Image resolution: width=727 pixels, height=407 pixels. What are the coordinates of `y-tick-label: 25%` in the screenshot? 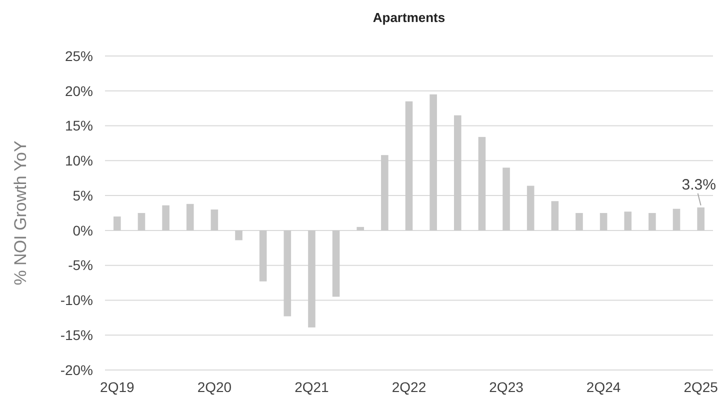 It's located at (78, 56).